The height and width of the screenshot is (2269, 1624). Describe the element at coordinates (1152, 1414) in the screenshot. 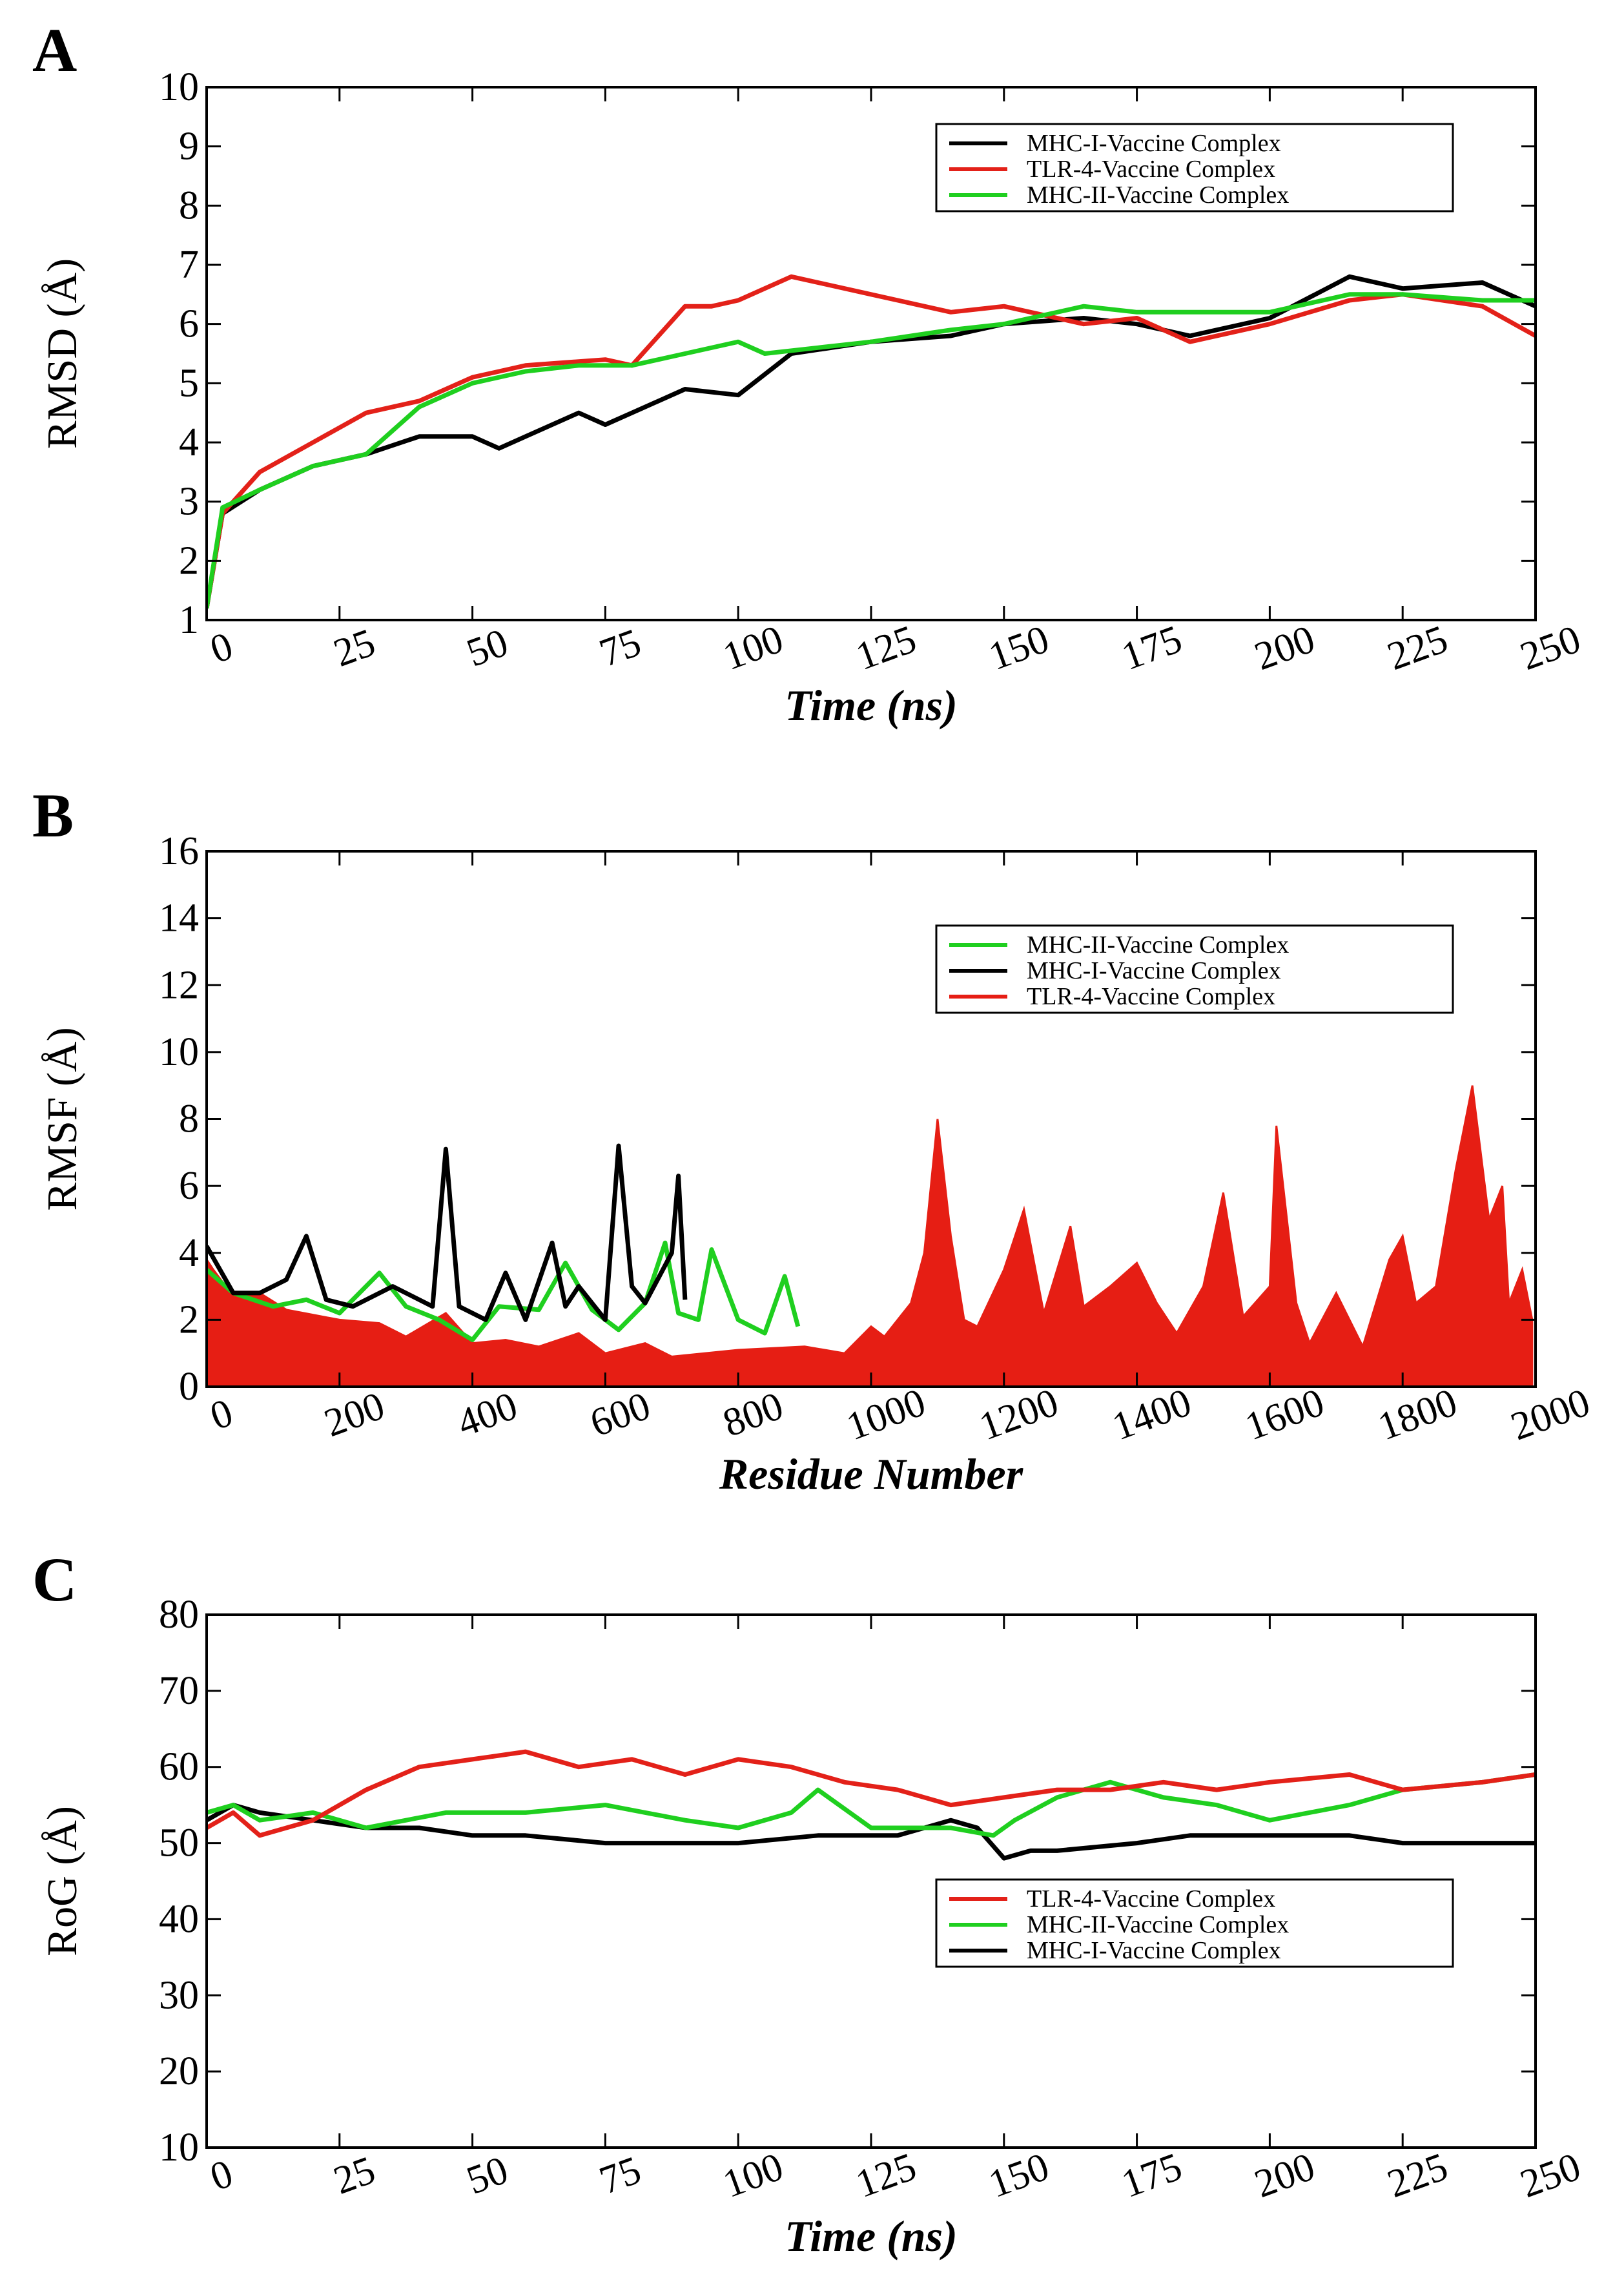

I see `xtick-label-b-7: 1400` at that location.